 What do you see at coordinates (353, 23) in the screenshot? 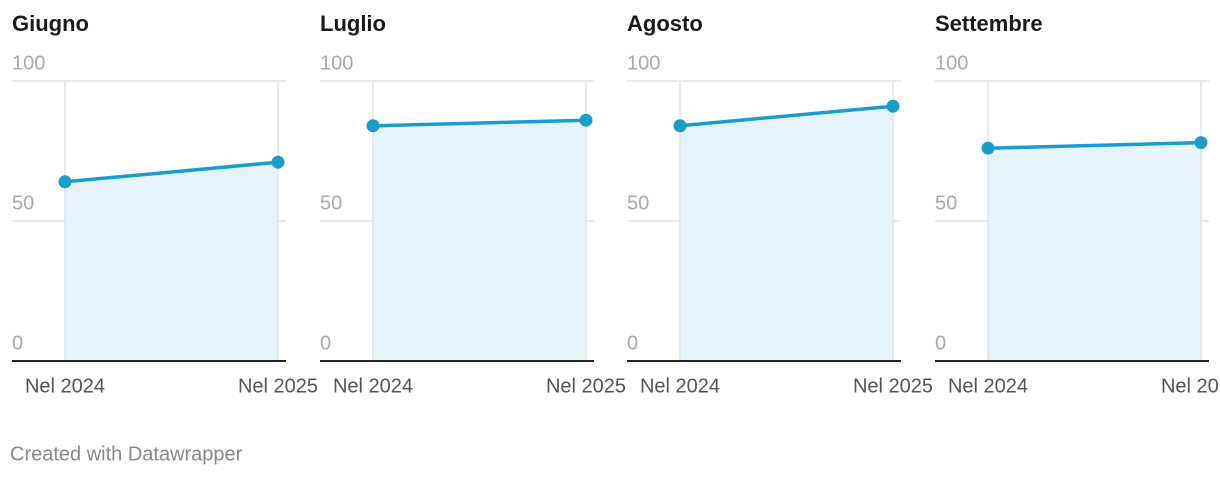
I see `chart-title: Luglio` at bounding box center [353, 23].